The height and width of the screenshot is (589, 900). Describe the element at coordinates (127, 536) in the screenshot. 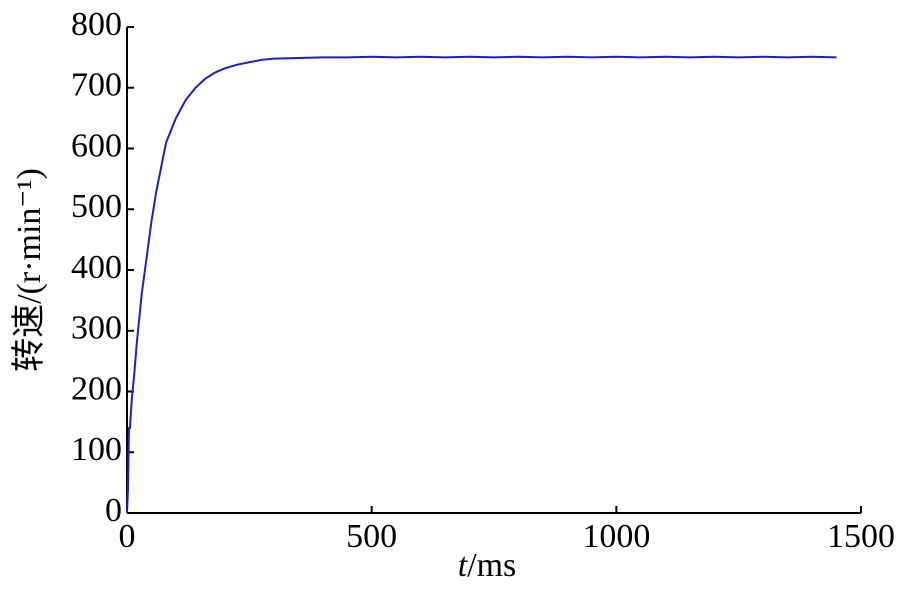

I see `x-tick-label: 0` at that location.